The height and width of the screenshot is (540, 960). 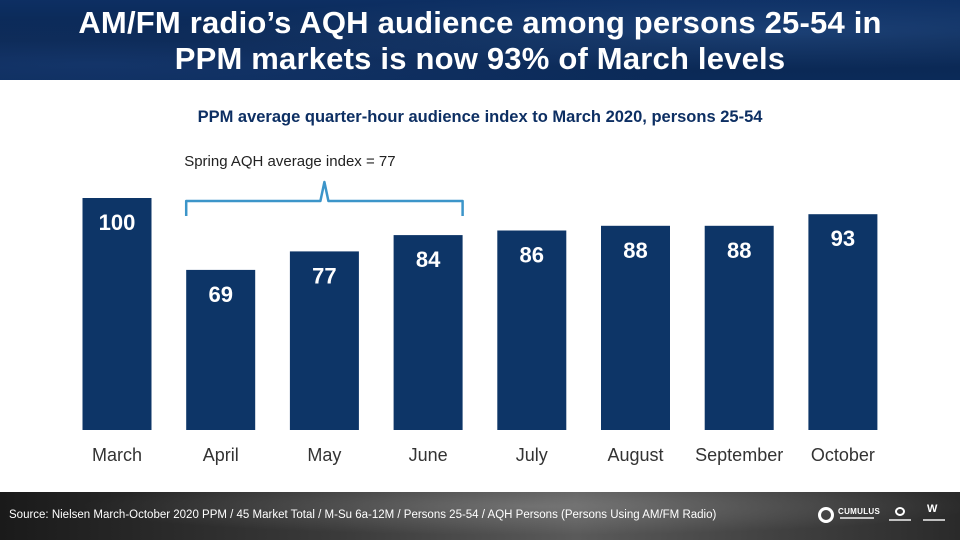 I want to click on category-label-october: October, so click(x=843, y=455).